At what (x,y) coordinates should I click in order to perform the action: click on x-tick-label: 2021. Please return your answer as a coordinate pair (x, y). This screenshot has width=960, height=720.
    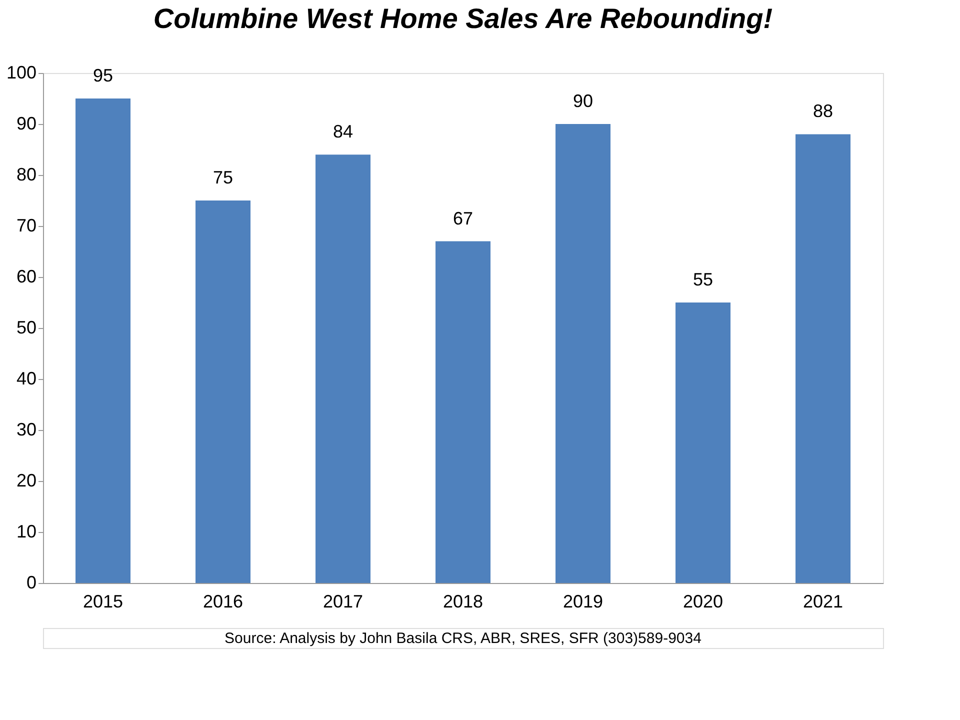
    Looking at the image, I should click on (823, 602).